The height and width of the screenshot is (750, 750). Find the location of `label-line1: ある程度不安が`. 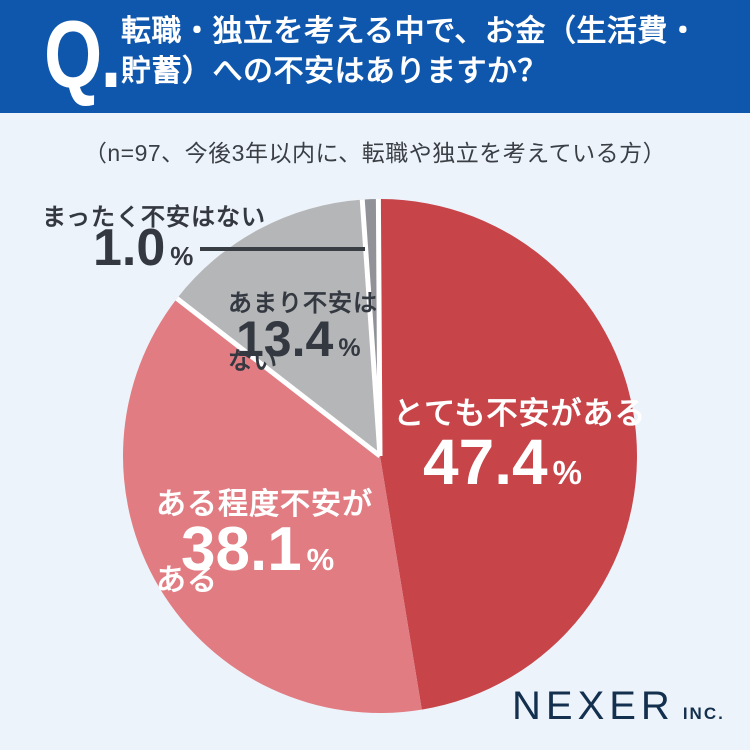

label-line1: ある程度不安が is located at coordinates (264, 504).